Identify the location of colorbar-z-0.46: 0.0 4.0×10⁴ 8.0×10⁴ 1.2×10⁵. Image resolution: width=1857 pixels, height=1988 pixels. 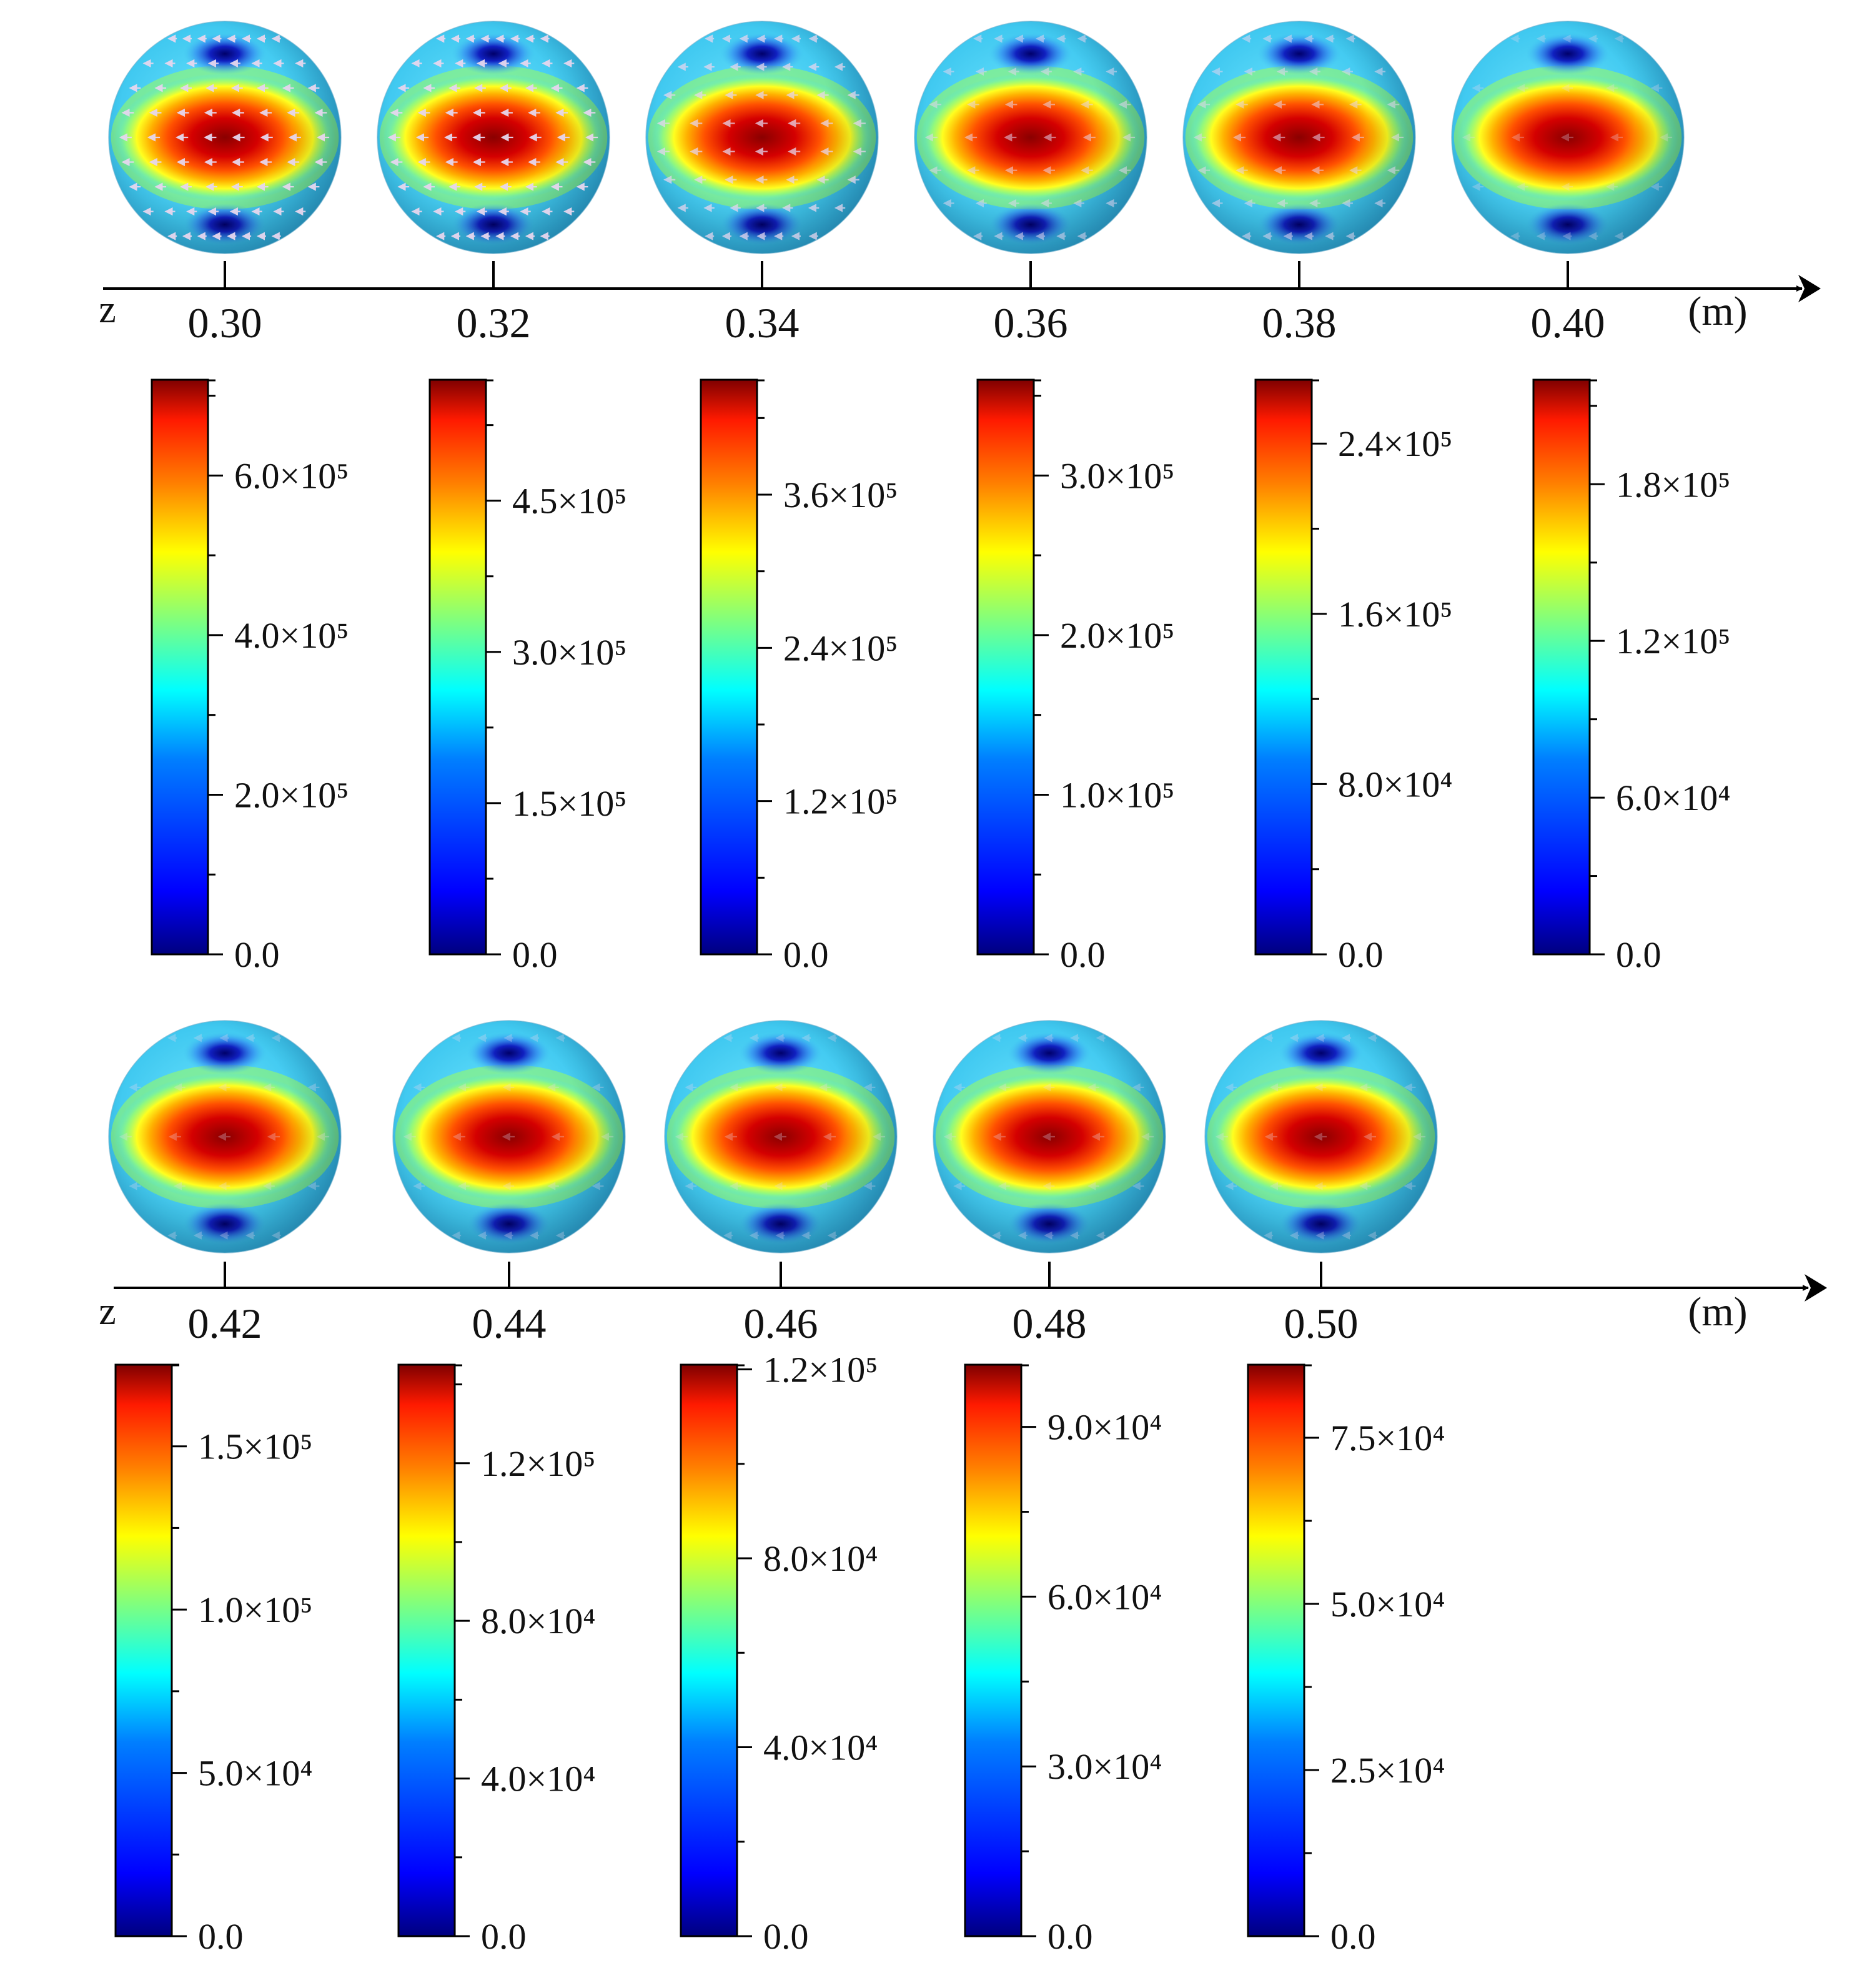
(779, 1653).